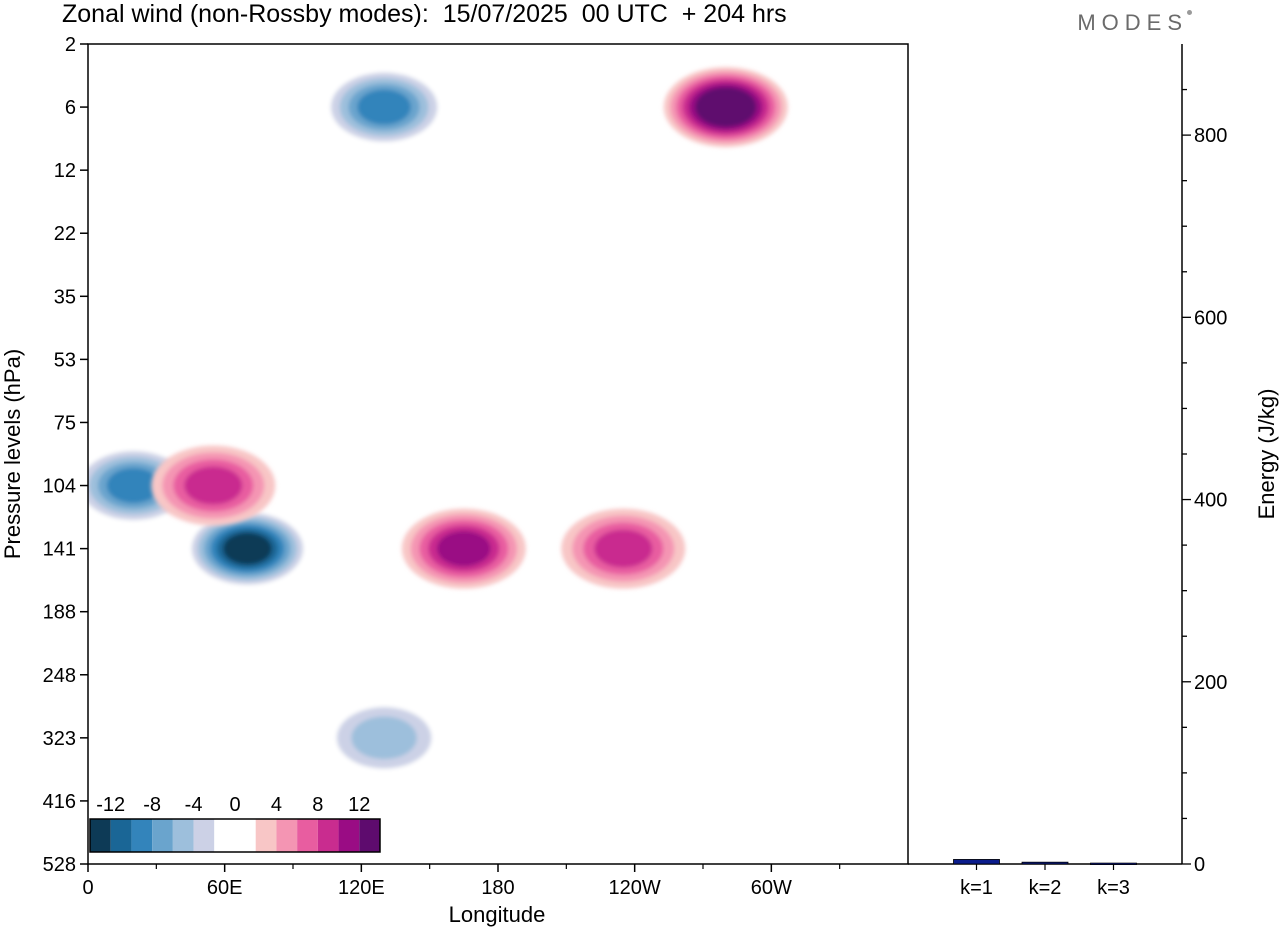 The width and height of the screenshot is (1280, 930). Describe the element at coordinates (65, 423) in the screenshot. I see `y-tick-label: 75` at that location.